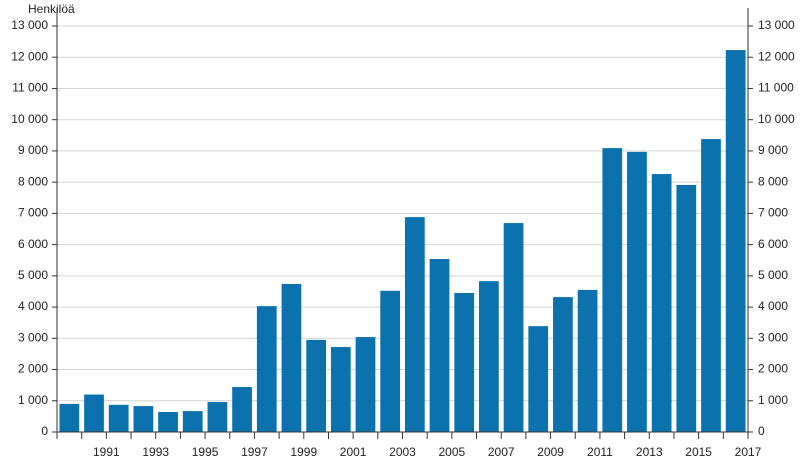 Image resolution: width=804 pixels, height=460 pixels. I want to click on y-tick-label: 9 000, so click(33, 150).